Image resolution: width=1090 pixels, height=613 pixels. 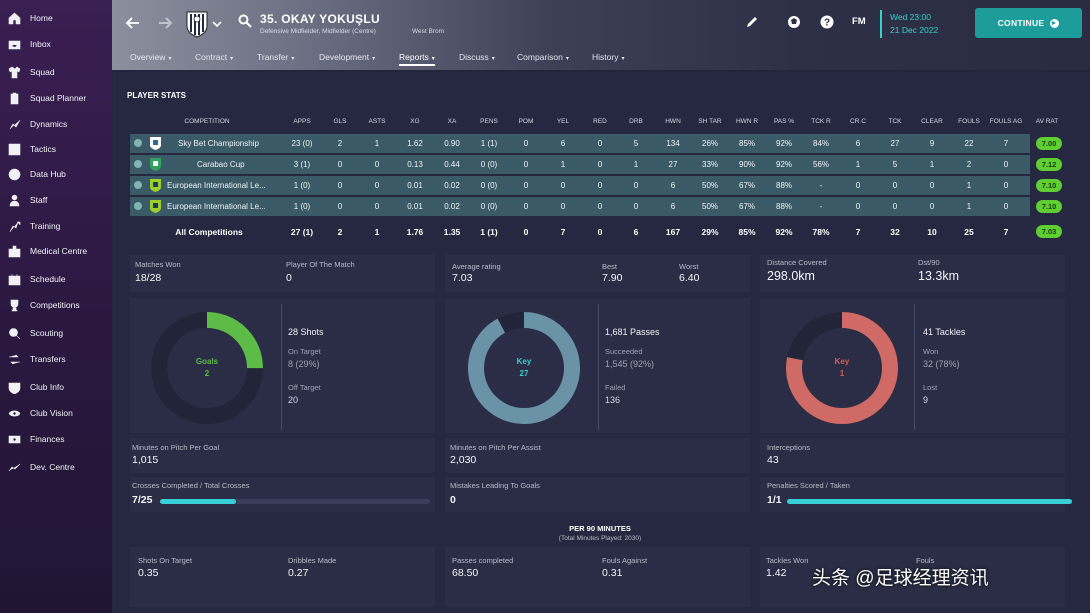 I want to click on sidebar-item-data-hub: Data Hub, so click(x=56, y=175).